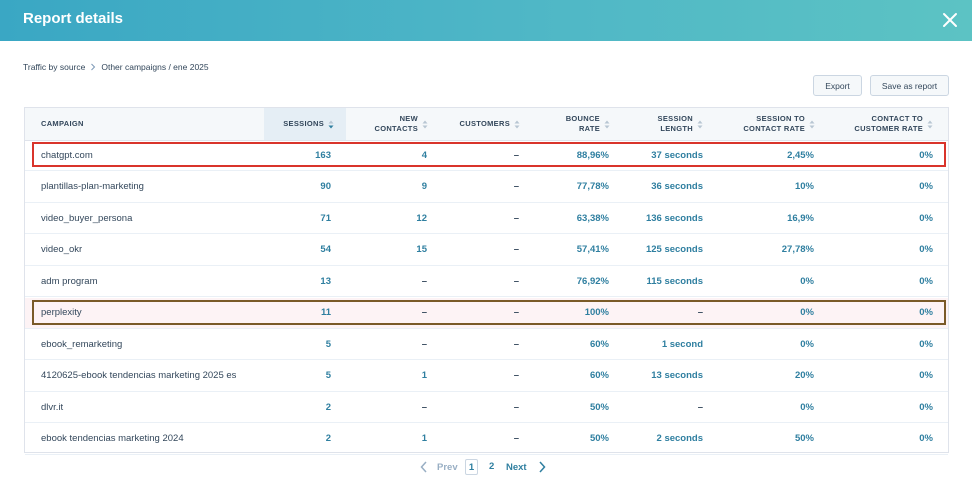  I want to click on export-button: Export, so click(837, 85).